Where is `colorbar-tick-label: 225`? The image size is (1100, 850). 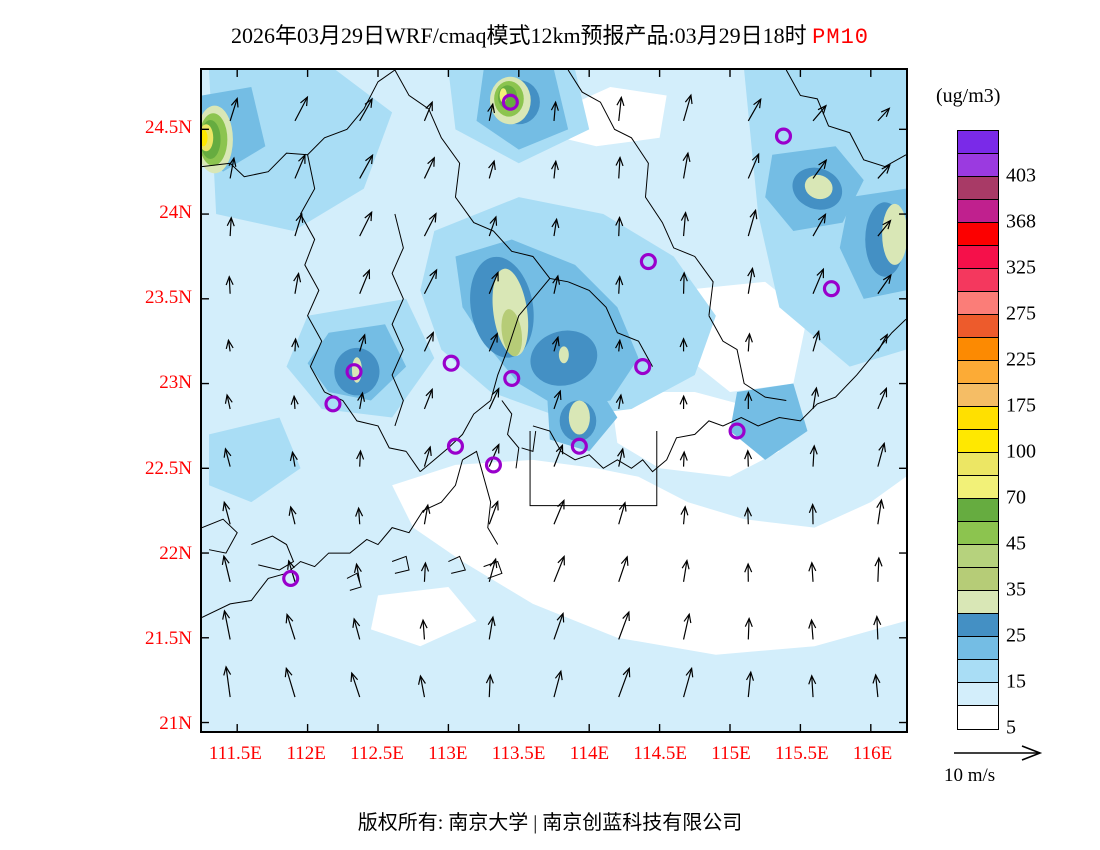 colorbar-tick-label: 225 is located at coordinates (1021, 359).